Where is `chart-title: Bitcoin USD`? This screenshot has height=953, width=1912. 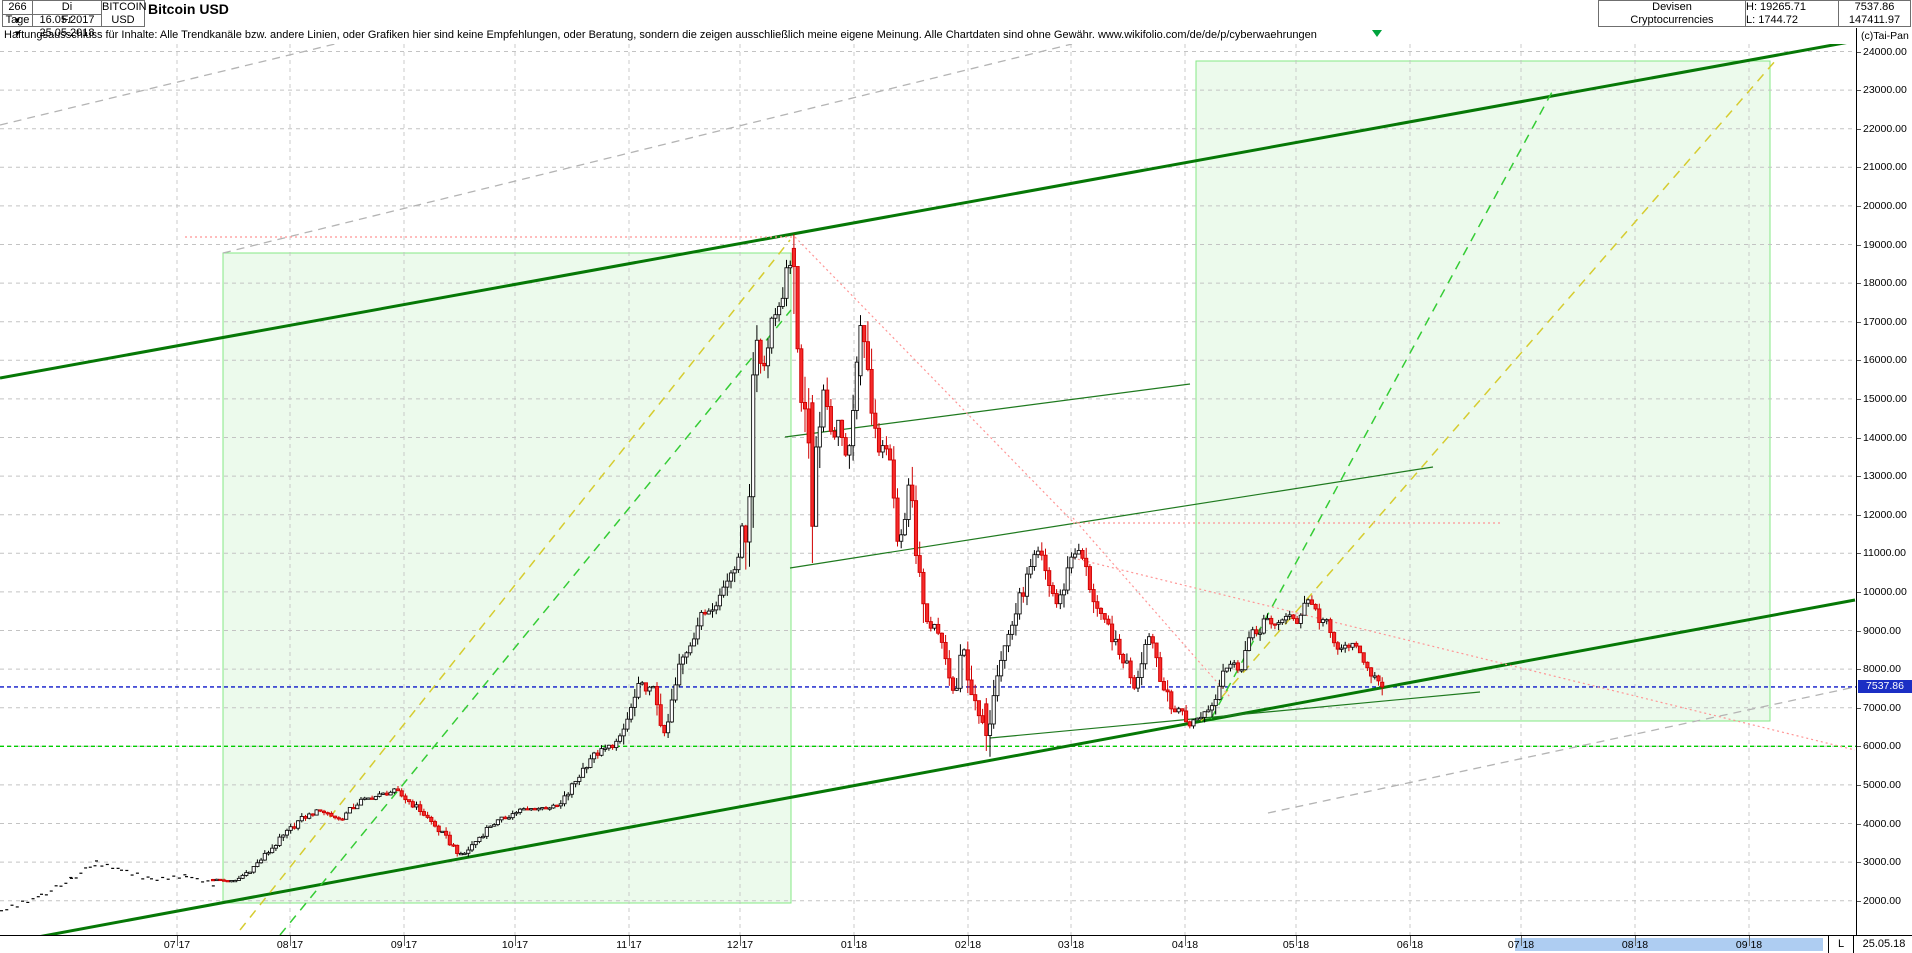
chart-title: Bitcoin USD is located at coordinates (188, 9).